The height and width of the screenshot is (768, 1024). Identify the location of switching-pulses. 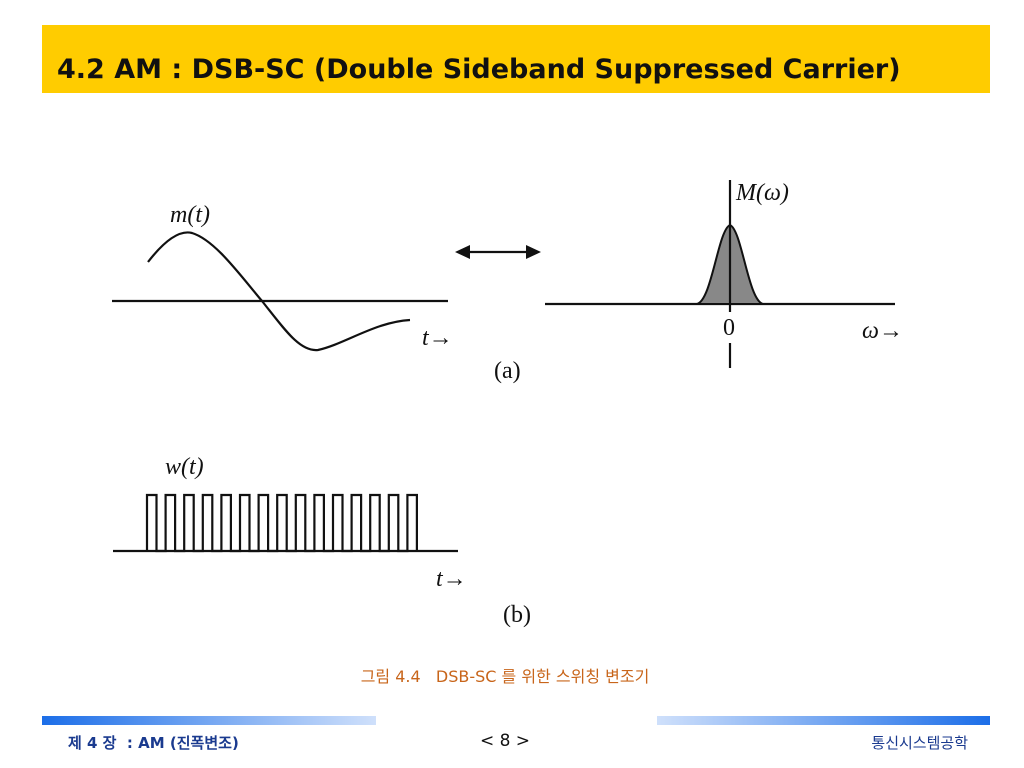
(281, 523).